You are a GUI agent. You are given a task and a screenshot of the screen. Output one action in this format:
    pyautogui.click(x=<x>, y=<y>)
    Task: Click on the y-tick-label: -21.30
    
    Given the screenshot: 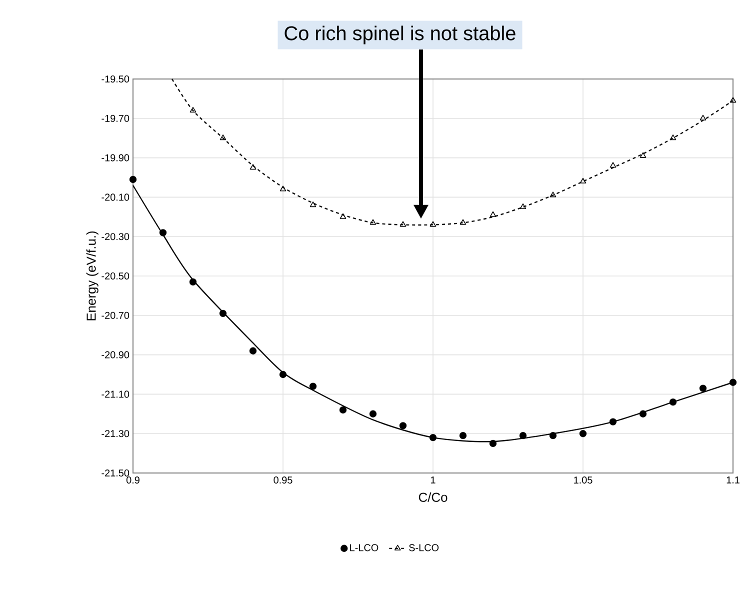 What is the action you would take?
    pyautogui.click(x=116, y=434)
    